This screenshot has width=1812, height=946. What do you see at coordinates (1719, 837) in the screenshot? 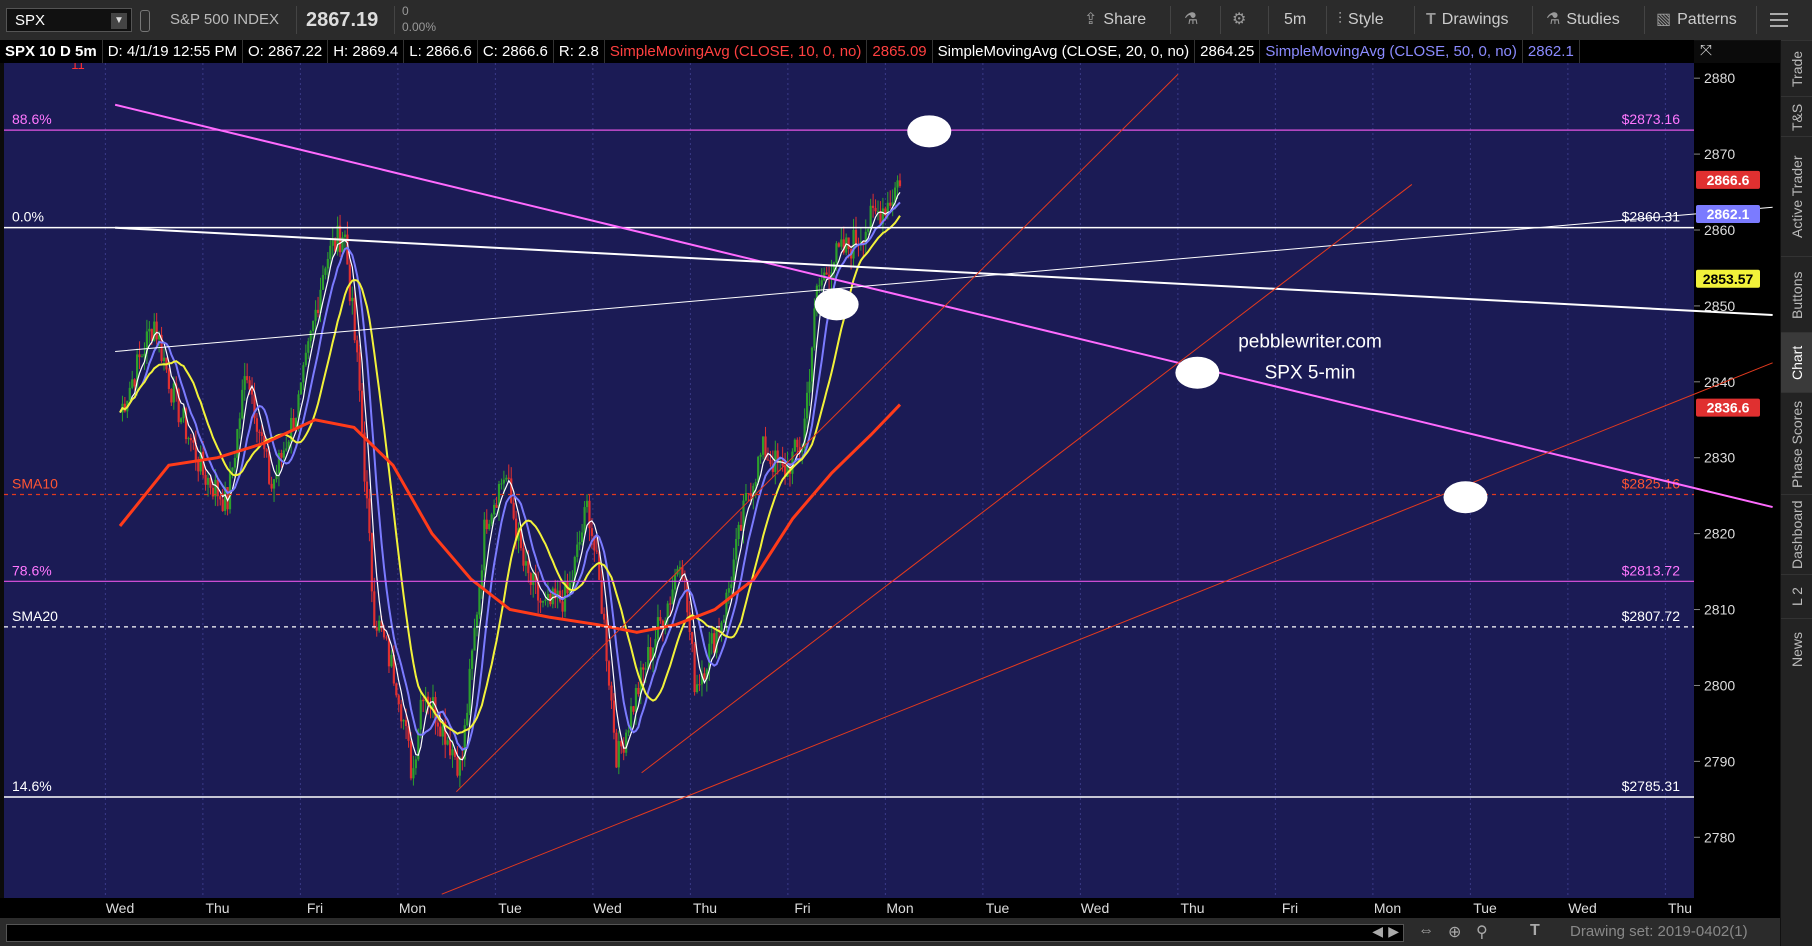
I see `y-tick-label: 2780` at bounding box center [1719, 837].